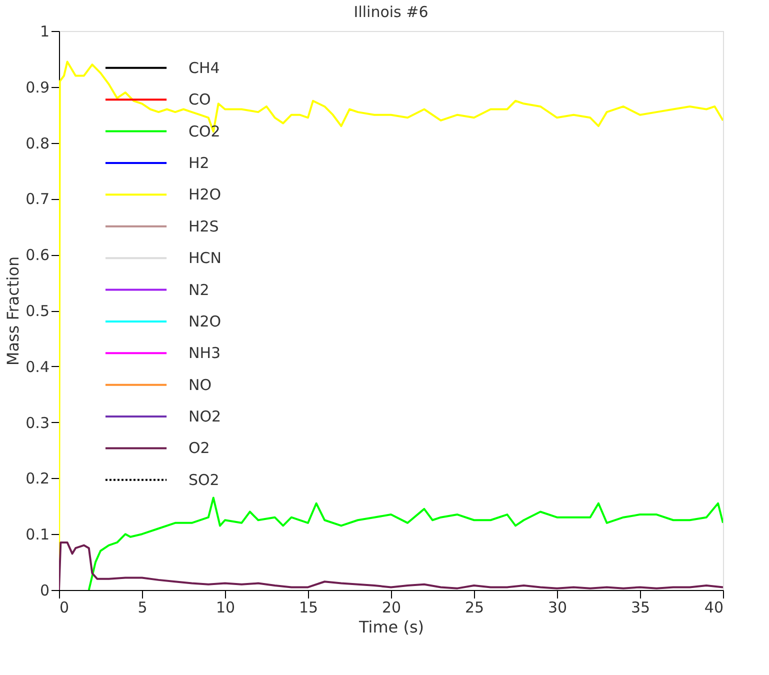 This screenshot has height=675, width=769. I want to click on x-tick-label: 35, so click(640, 607).